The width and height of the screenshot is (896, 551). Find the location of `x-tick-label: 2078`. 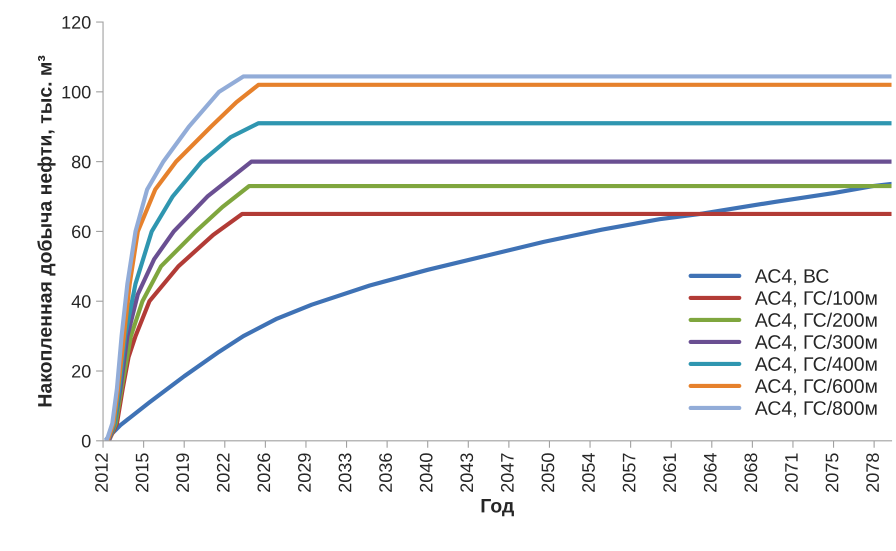

x-tick-label: 2078 is located at coordinates (872, 472).